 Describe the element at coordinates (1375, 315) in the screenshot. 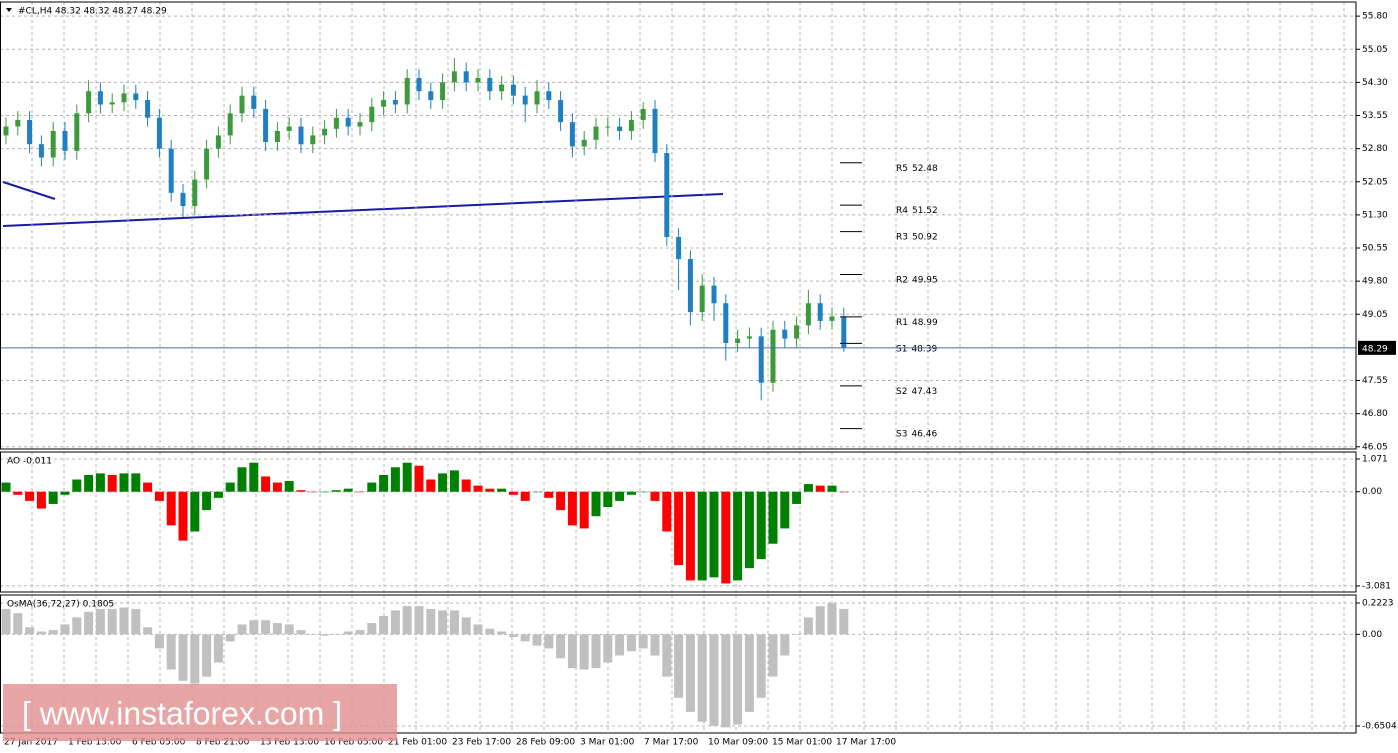

I see `y-tick-label: 49.05` at that location.